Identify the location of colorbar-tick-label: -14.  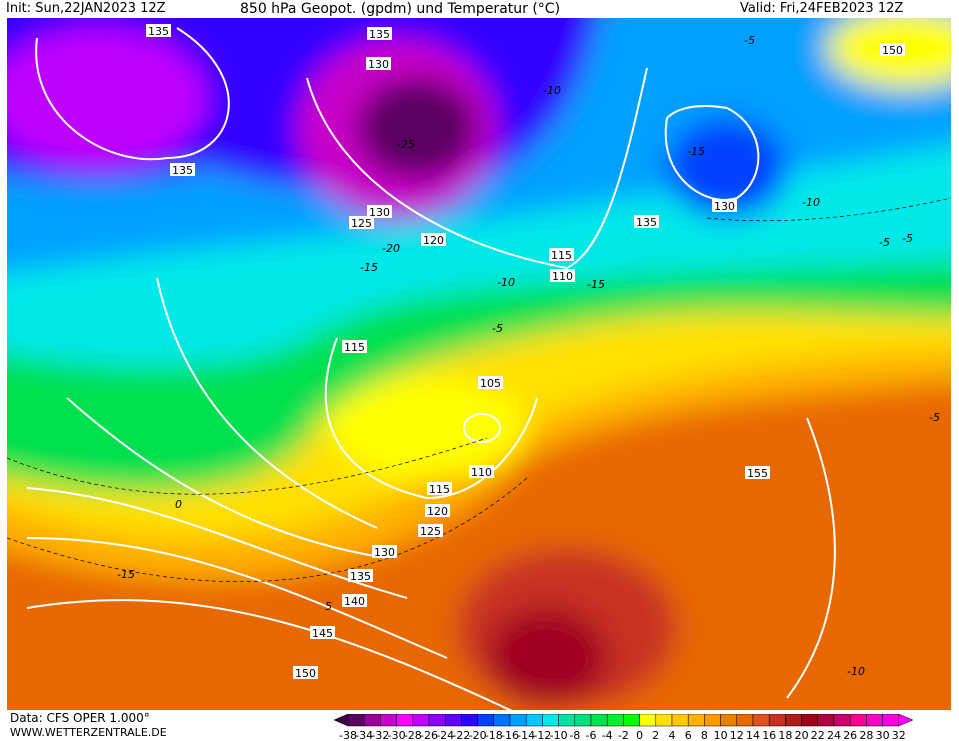
(526, 735).